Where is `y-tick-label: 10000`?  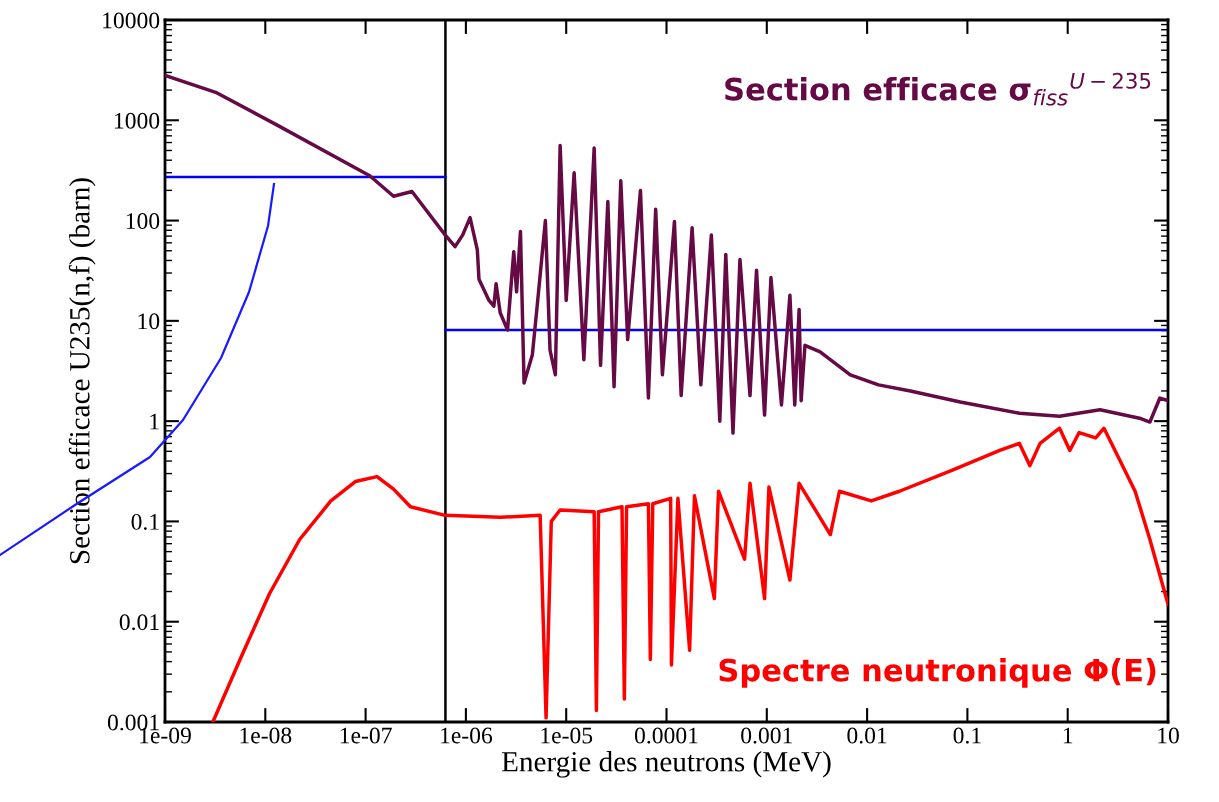
y-tick-label: 10000 is located at coordinates (131, 20).